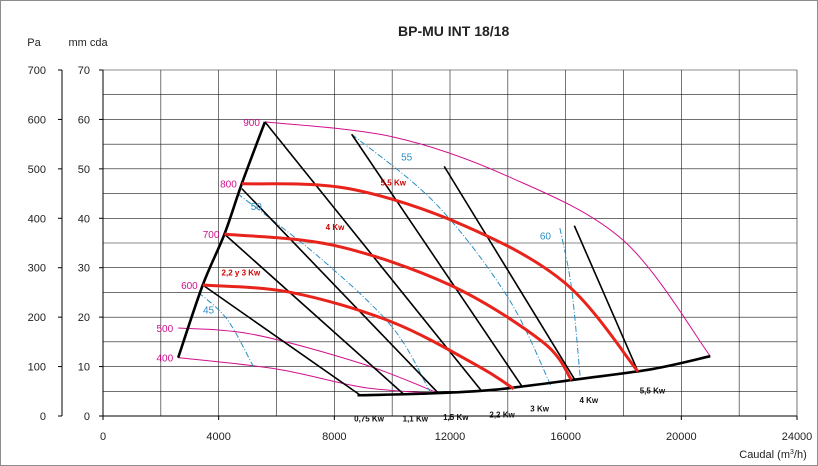 The width and height of the screenshot is (818, 466). What do you see at coordinates (87, 417) in the screenshot?
I see `y-tick-label-mmcda: 0` at bounding box center [87, 417].